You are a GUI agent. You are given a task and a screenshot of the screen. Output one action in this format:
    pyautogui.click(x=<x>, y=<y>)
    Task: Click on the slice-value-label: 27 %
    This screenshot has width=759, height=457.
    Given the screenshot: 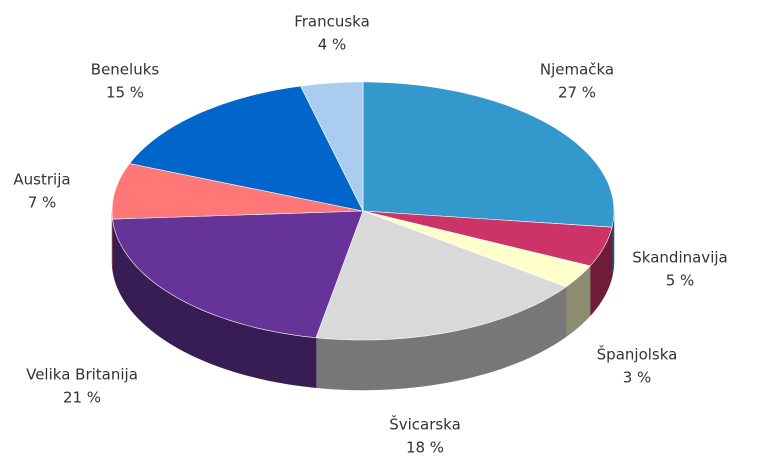 What is the action you would take?
    pyautogui.click(x=577, y=93)
    